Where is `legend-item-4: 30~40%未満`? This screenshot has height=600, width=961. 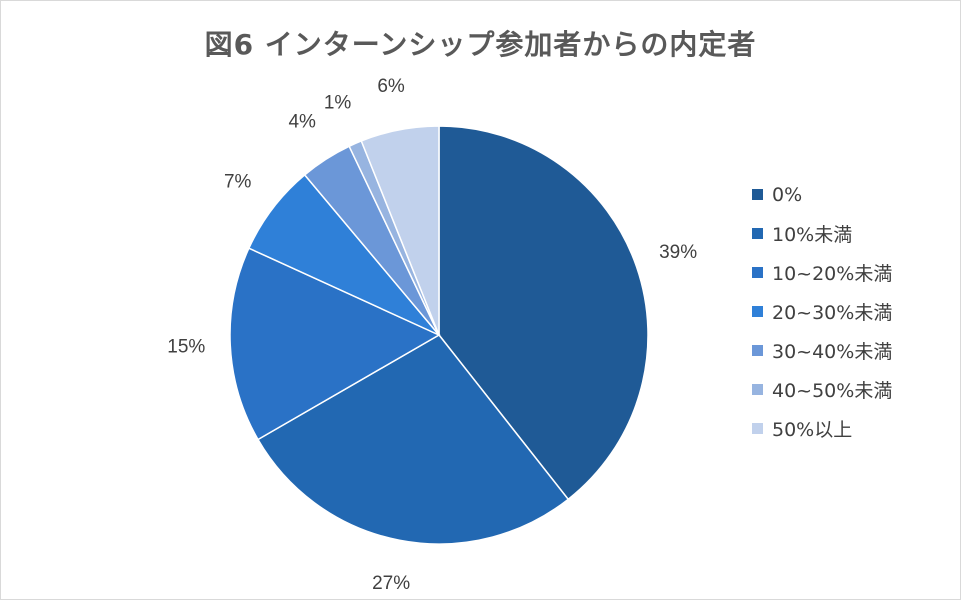 legend-item-4: 30~40%未満 is located at coordinates (822, 350).